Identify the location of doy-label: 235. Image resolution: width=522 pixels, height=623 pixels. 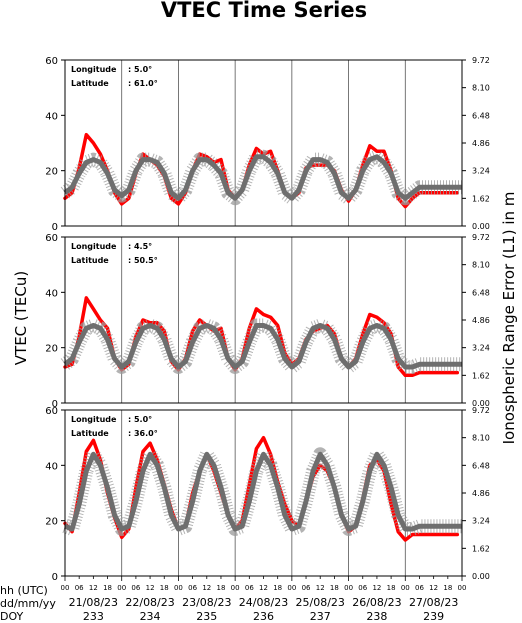
(206, 616).